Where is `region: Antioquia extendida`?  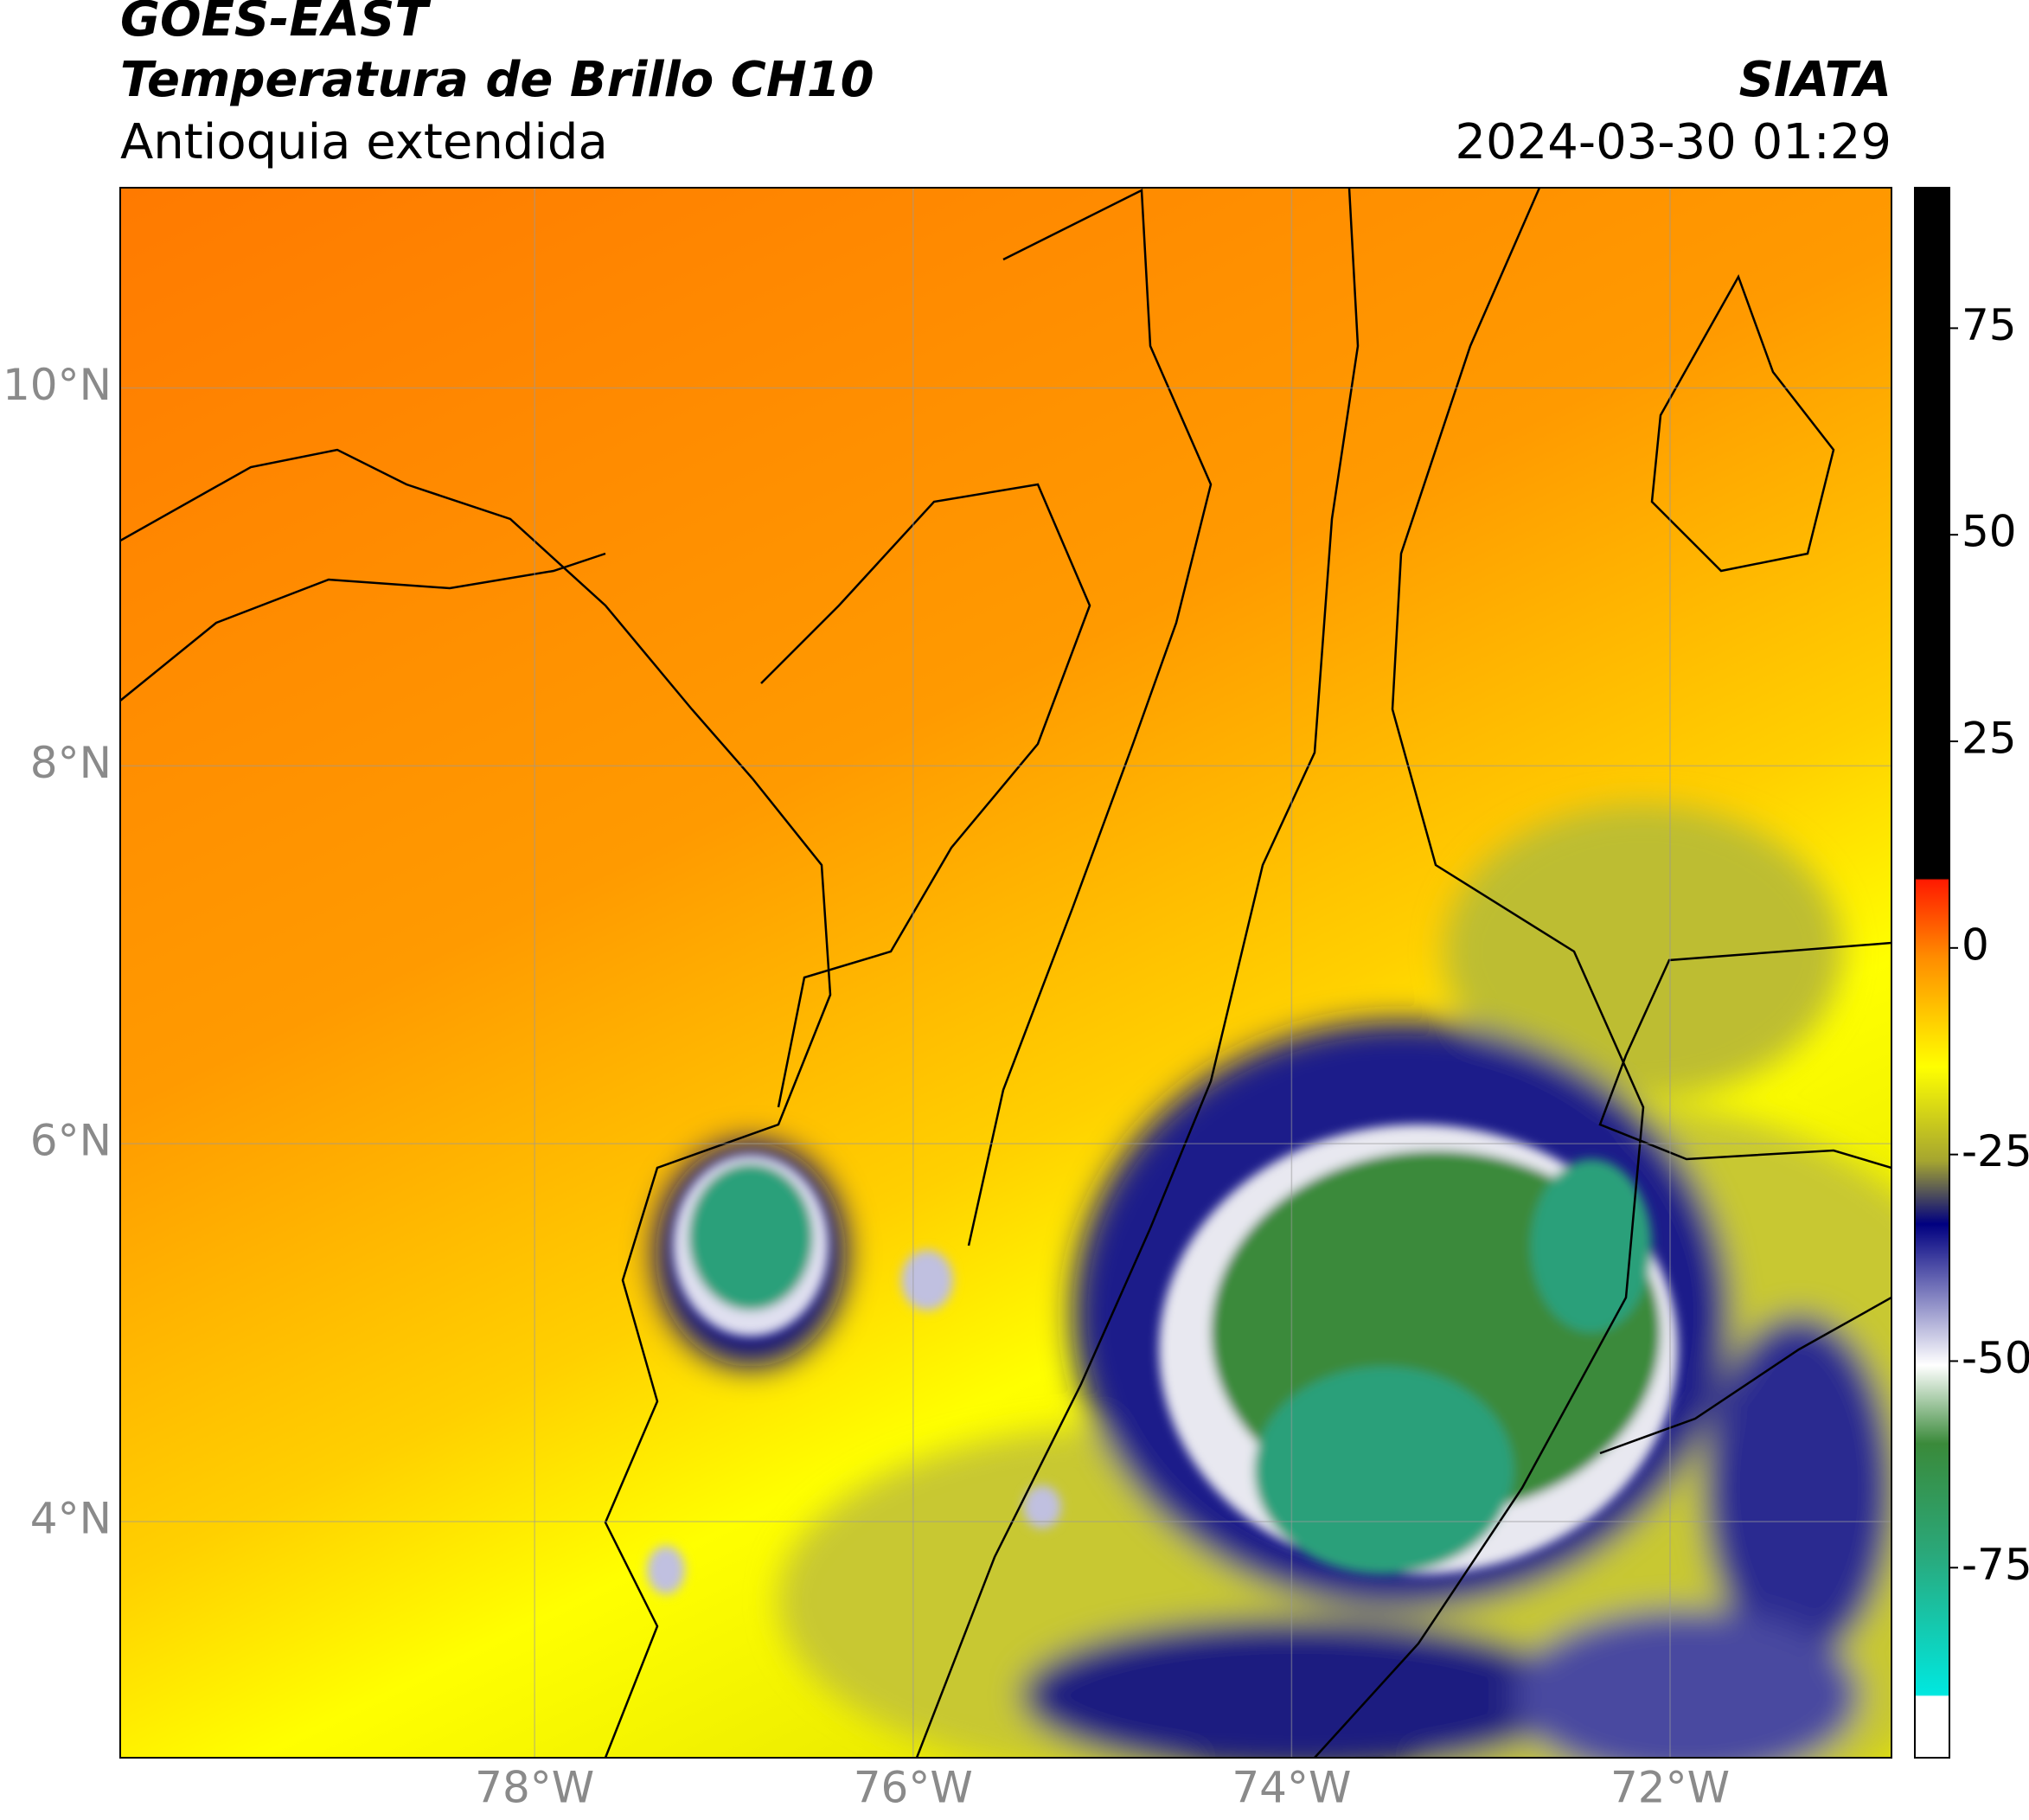
region: Antioquia extendida is located at coordinates (364, 142).